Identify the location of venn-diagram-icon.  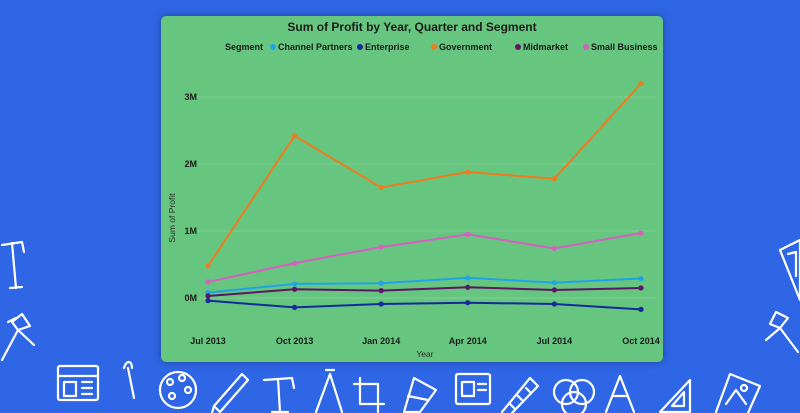
(574, 395).